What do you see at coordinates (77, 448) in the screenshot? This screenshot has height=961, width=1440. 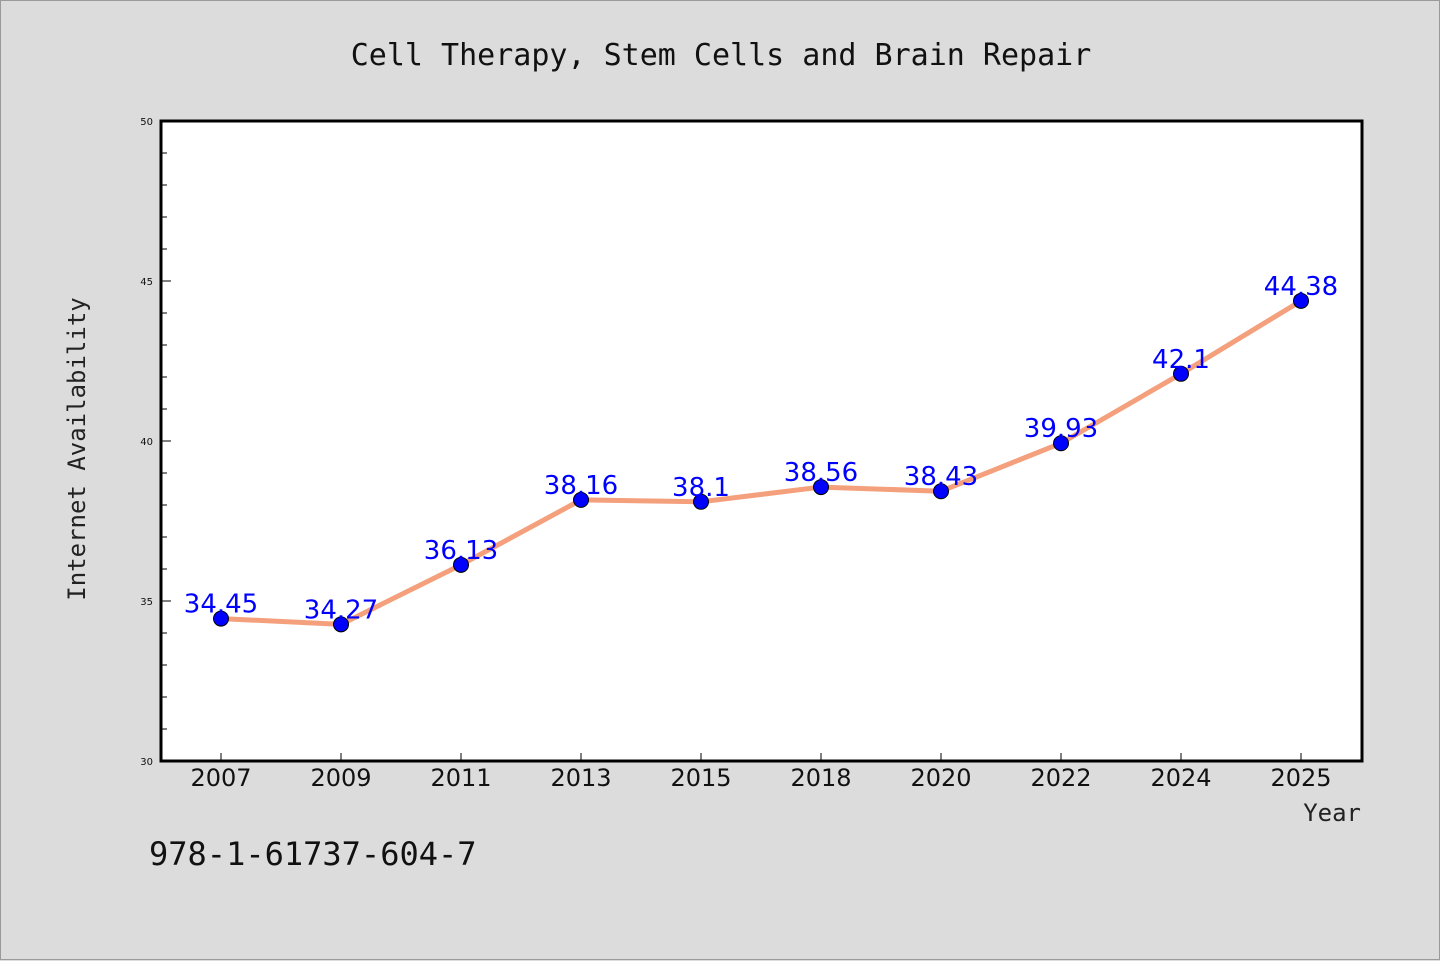 I see `y-axis-label: Internet Availability` at bounding box center [77, 448].